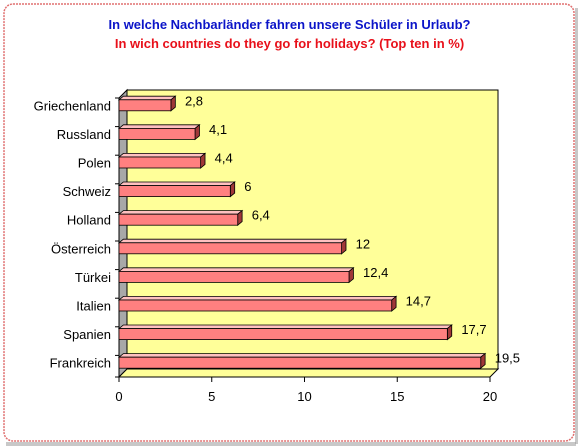  Describe the element at coordinates (157, 133) in the screenshot. I see `bar-russland` at that location.